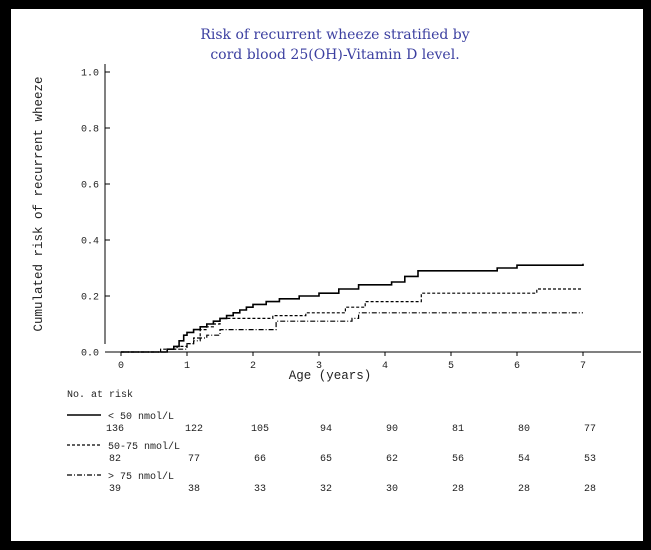  Describe the element at coordinates (330, 376) in the screenshot. I see `x-axis-label: Age (years)` at that location.